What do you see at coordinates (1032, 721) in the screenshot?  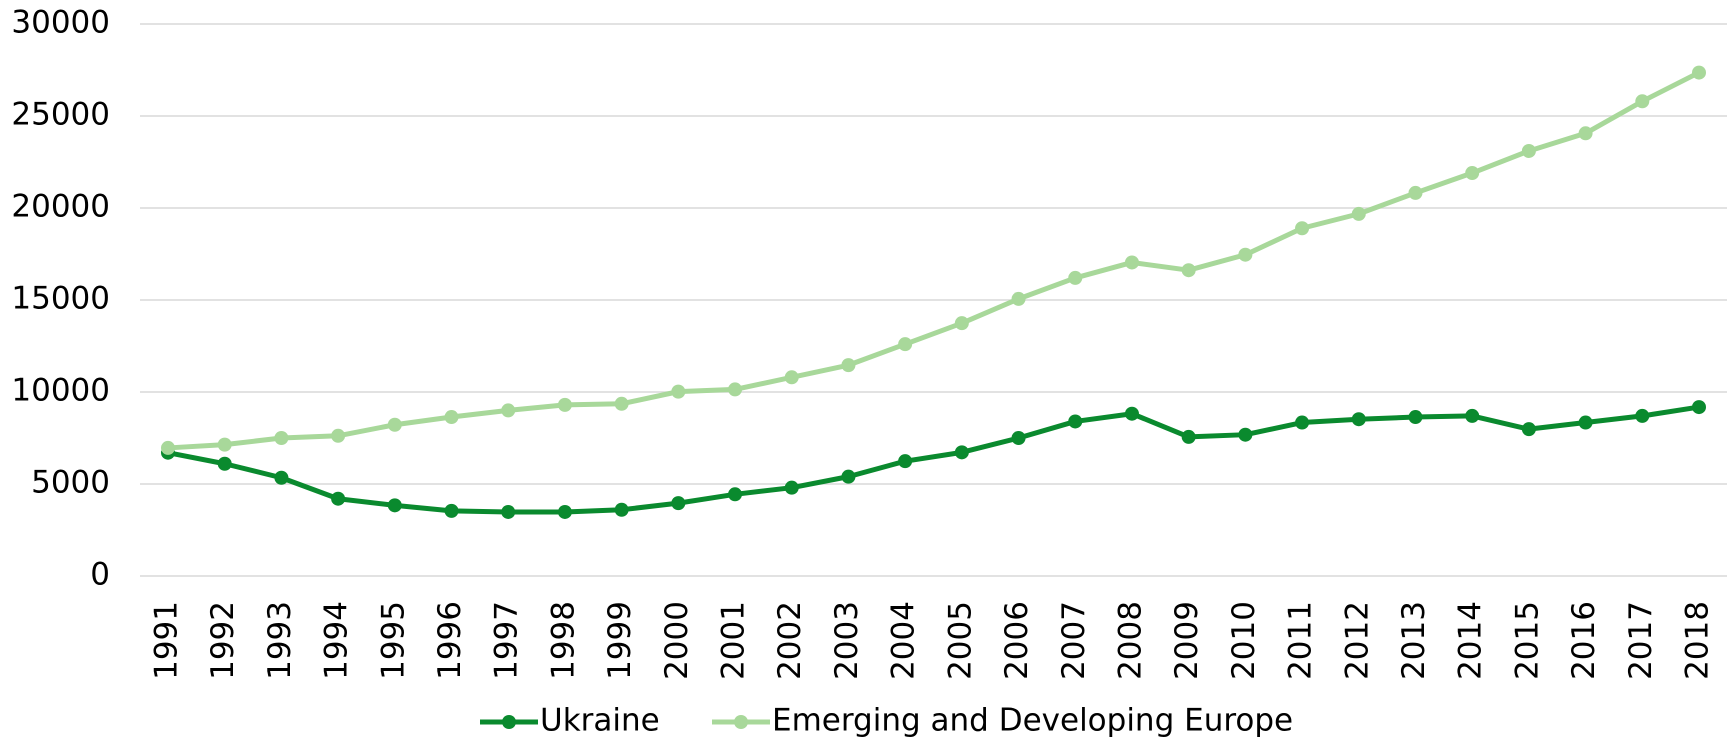 I see `legend-label: Emerging and Developing Europe` at bounding box center [1032, 721].